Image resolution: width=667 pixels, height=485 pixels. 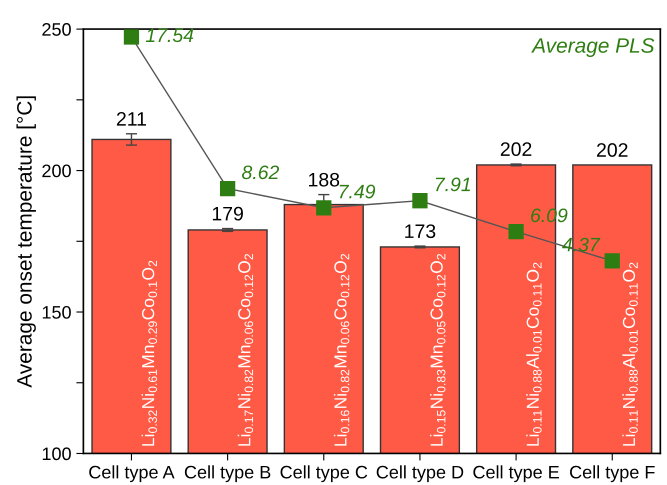 I want to click on data-label: 179, so click(x=227, y=213).